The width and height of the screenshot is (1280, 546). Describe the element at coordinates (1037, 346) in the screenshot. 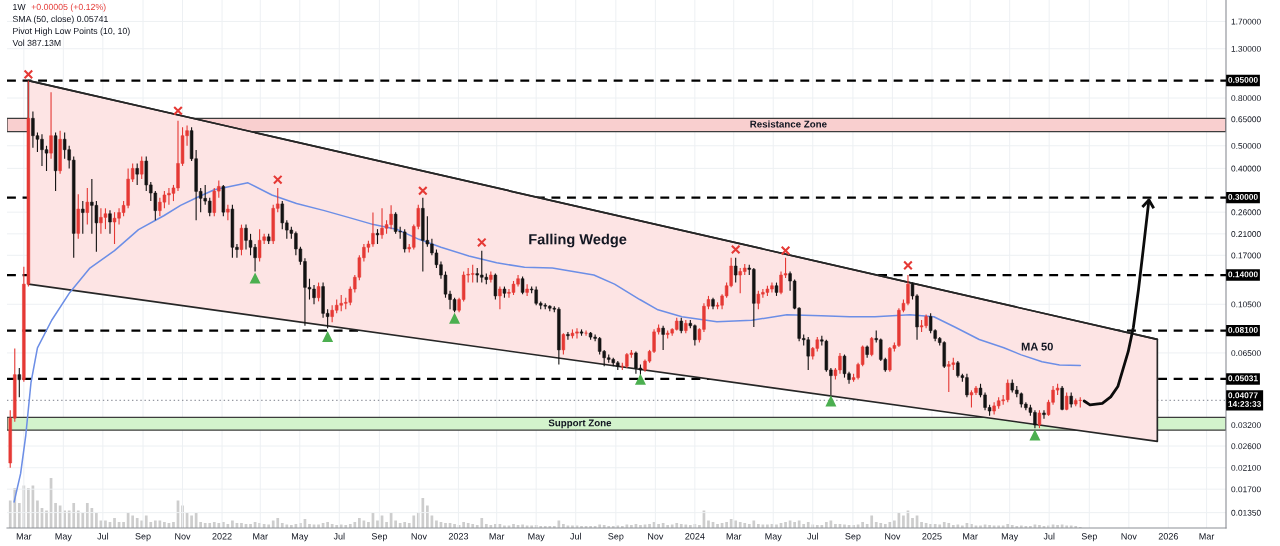

I see `series-label: MA 50` at that location.